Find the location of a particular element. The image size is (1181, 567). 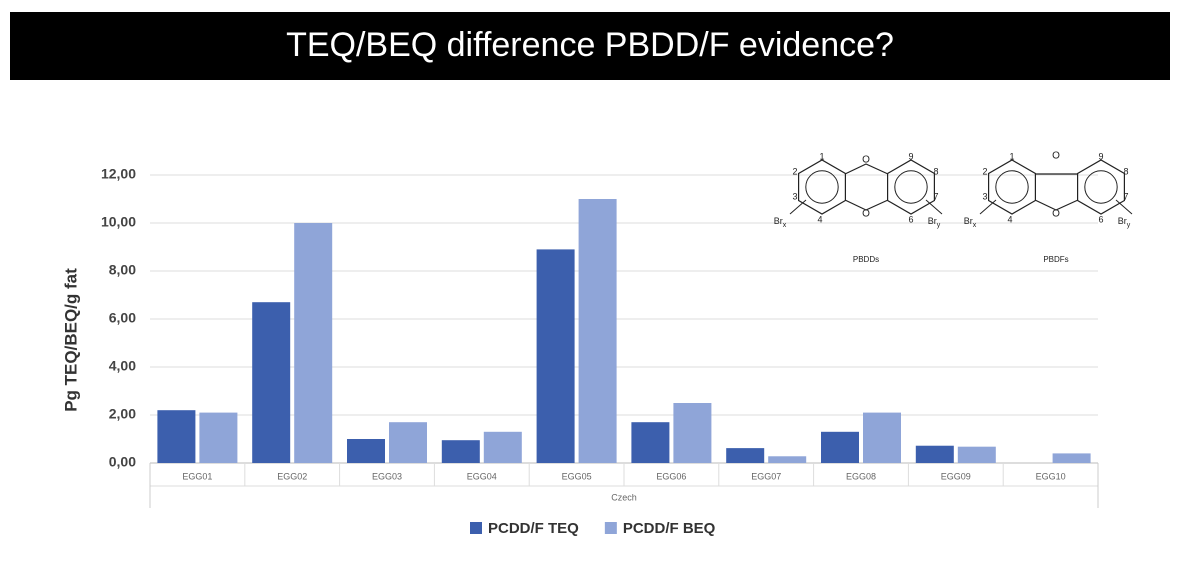

y-tick-label: 6,00 is located at coordinates (122, 318).